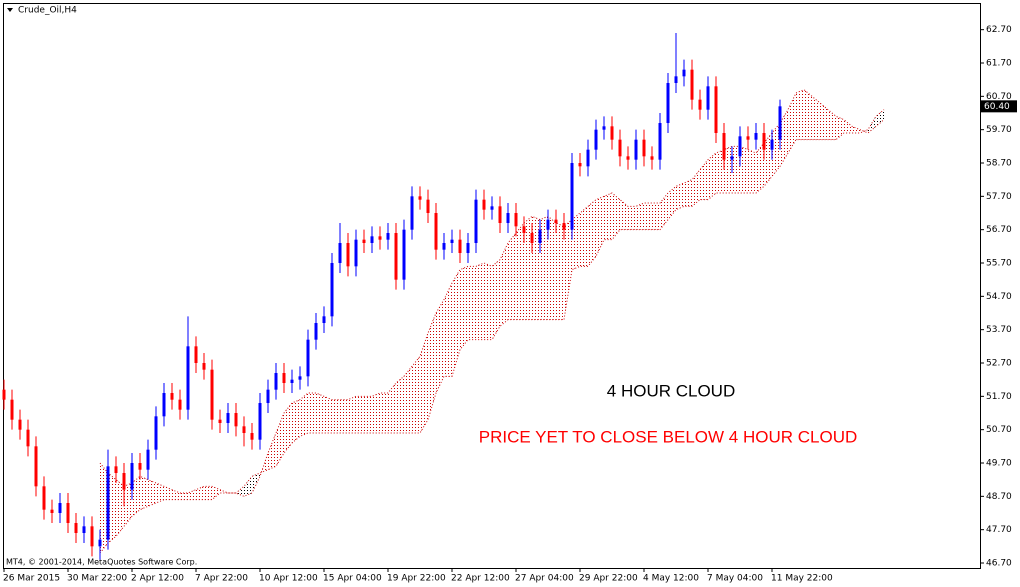 This screenshot has width=1020, height=587. What do you see at coordinates (999, 564) in the screenshot?
I see `y-tick-label: 46.70` at bounding box center [999, 564].